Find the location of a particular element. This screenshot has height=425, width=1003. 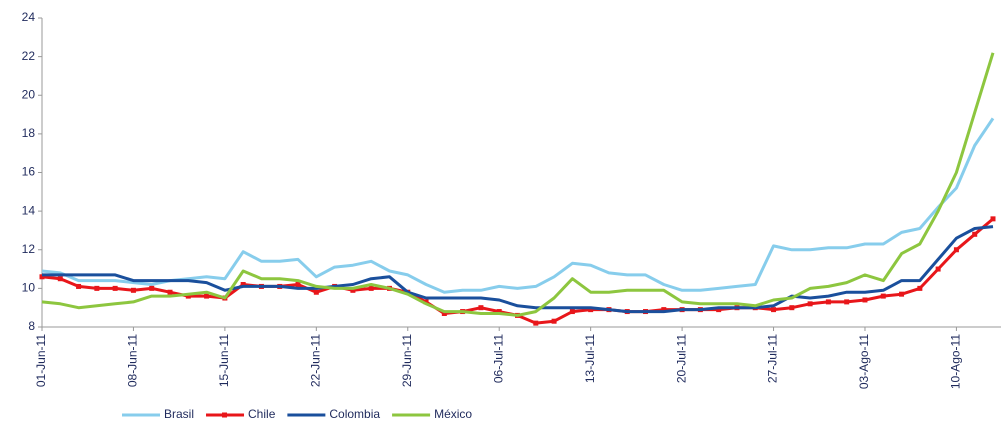

x-tick-label: 22-Jun-11 is located at coordinates (315, 360).